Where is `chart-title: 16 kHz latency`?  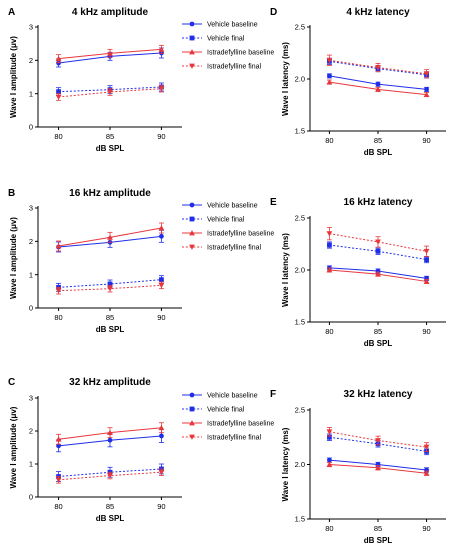 chart-title: 16 kHz latency is located at coordinates (378, 202).